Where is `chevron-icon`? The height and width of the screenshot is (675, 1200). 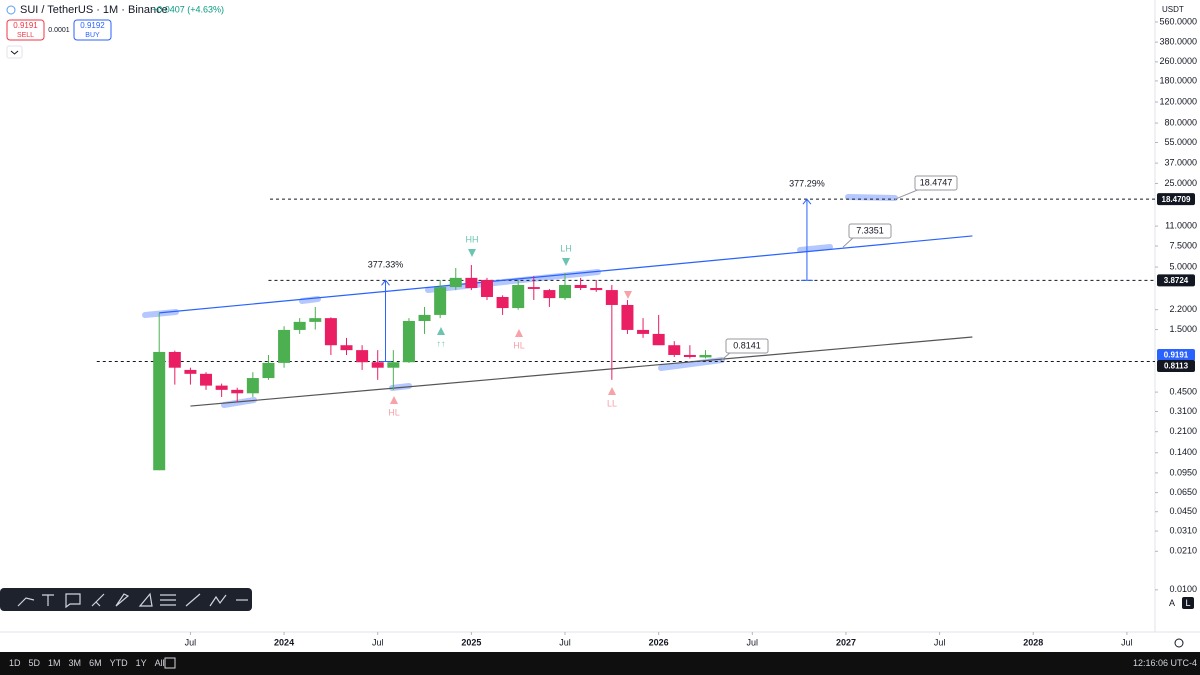 chevron-icon is located at coordinates (14, 52).